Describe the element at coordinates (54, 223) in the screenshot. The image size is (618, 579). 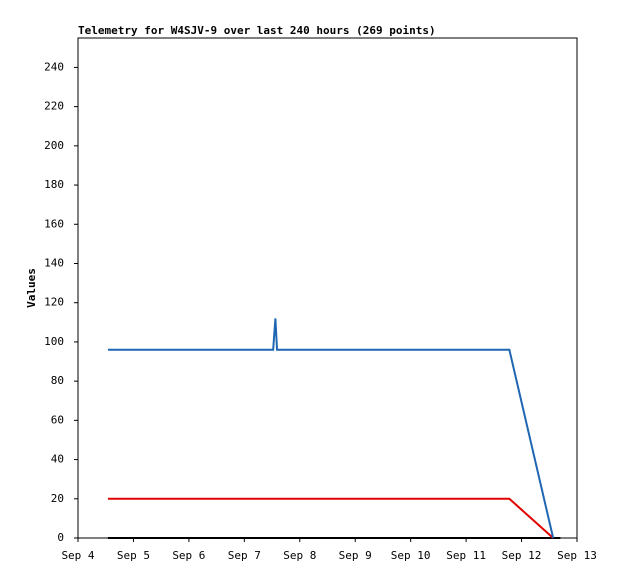
I see `y-tick-label: 160` at that location.